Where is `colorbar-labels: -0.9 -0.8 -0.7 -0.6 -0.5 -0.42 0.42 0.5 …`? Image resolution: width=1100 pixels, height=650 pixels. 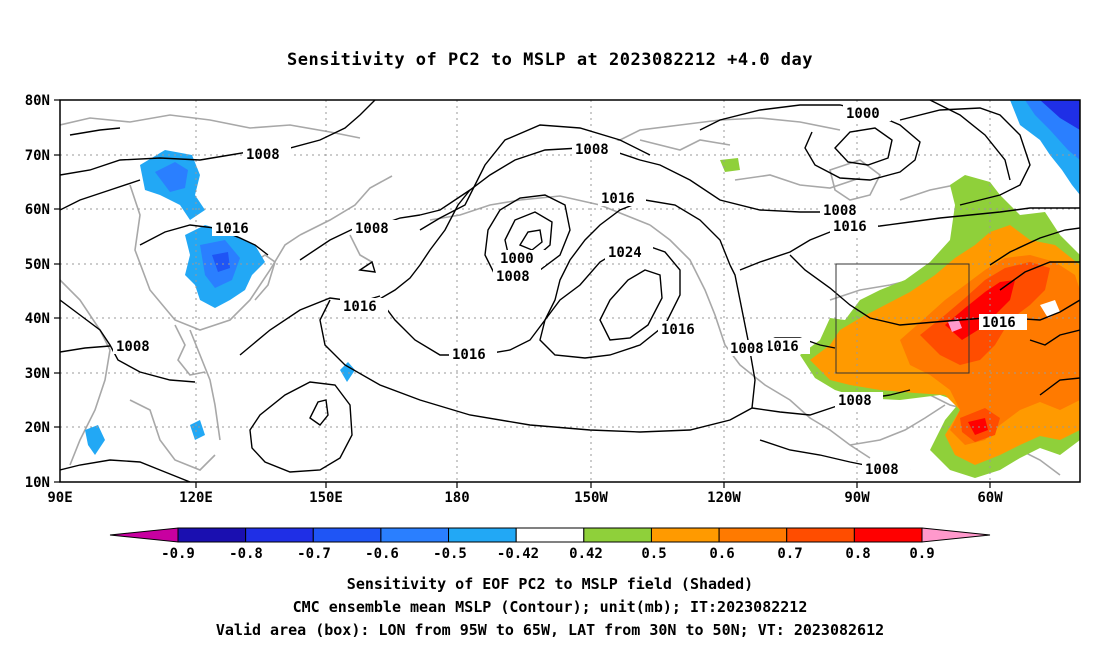 colorbar-labels: -0.9 -0.8 -0.7 -0.6 -0.5 -0.42 0.42 0.5 … is located at coordinates (548, 554).